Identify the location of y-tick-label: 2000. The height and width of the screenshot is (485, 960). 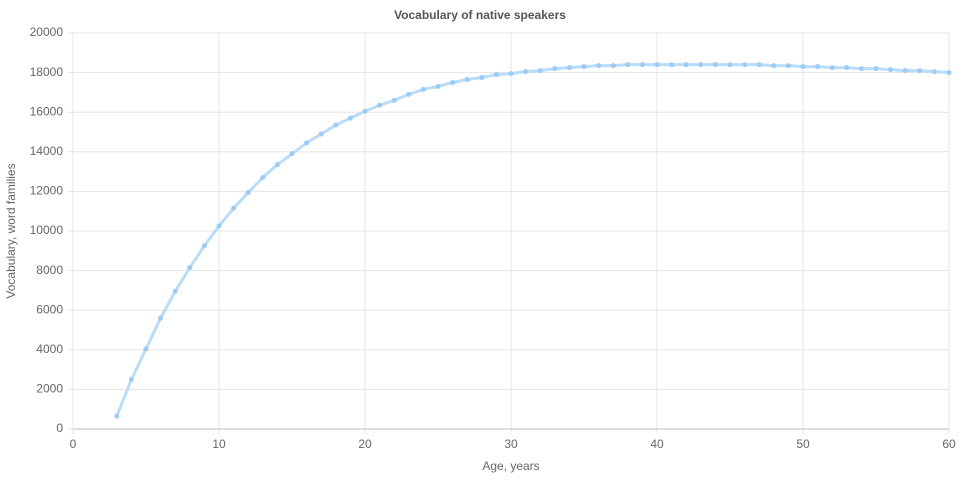
(49, 389).